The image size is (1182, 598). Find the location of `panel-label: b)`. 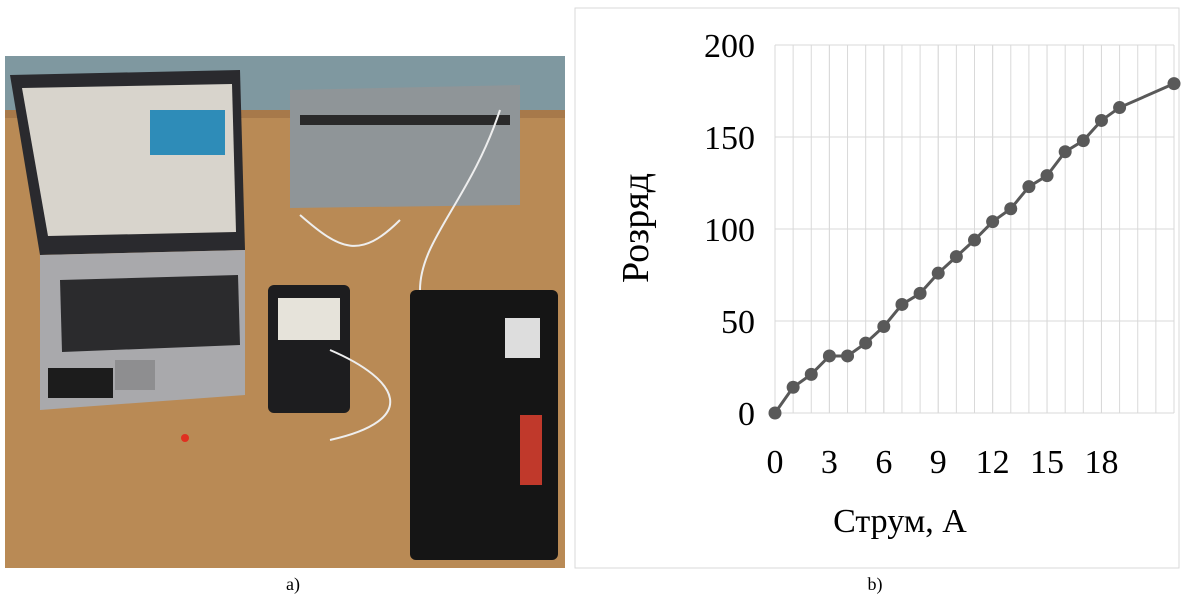

panel-label: b) is located at coordinates (875, 584).